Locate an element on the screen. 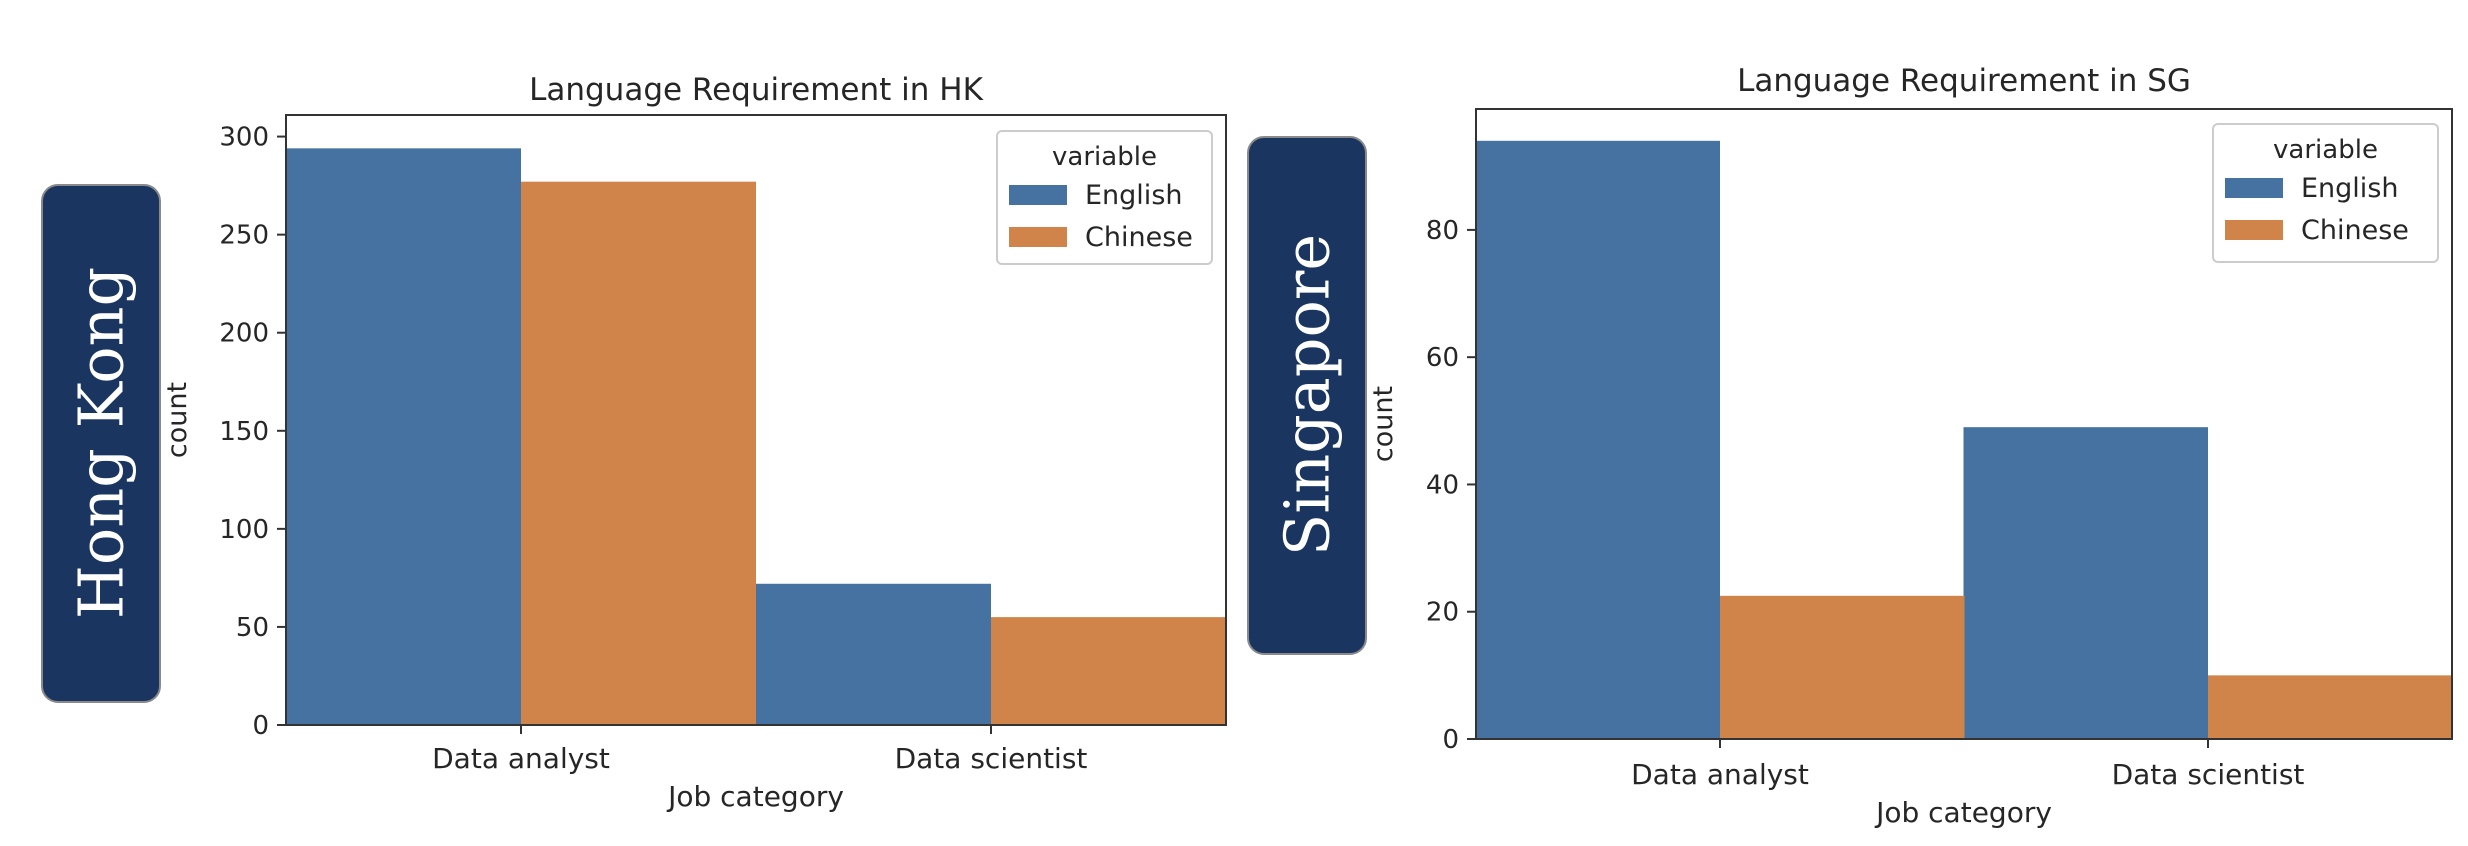  y-tick-label: 20 is located at coordinates (1442, 613).